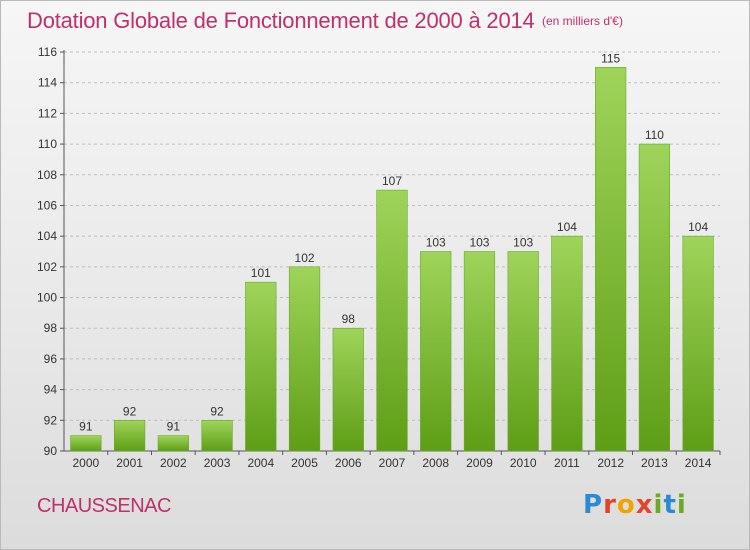 The height and width of the screenshot is (550, 750). What do you see at coordinates (86, 463) in the screenshot?
I see `x-tick-label: 2000` at bounding box center [86, 463].